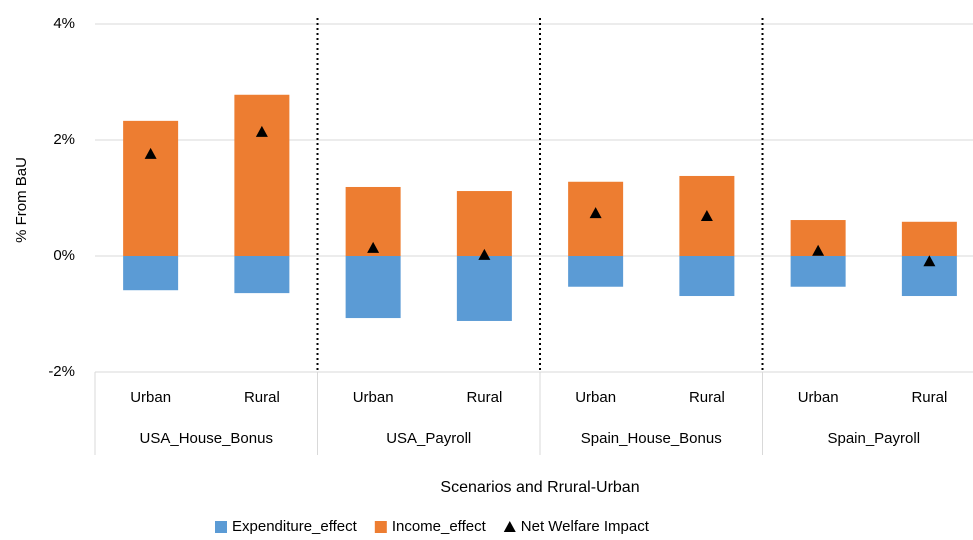 The height and width of the screenshot is (540, 973). I want to click on y-tick-label: -2%, so click(61, 371).